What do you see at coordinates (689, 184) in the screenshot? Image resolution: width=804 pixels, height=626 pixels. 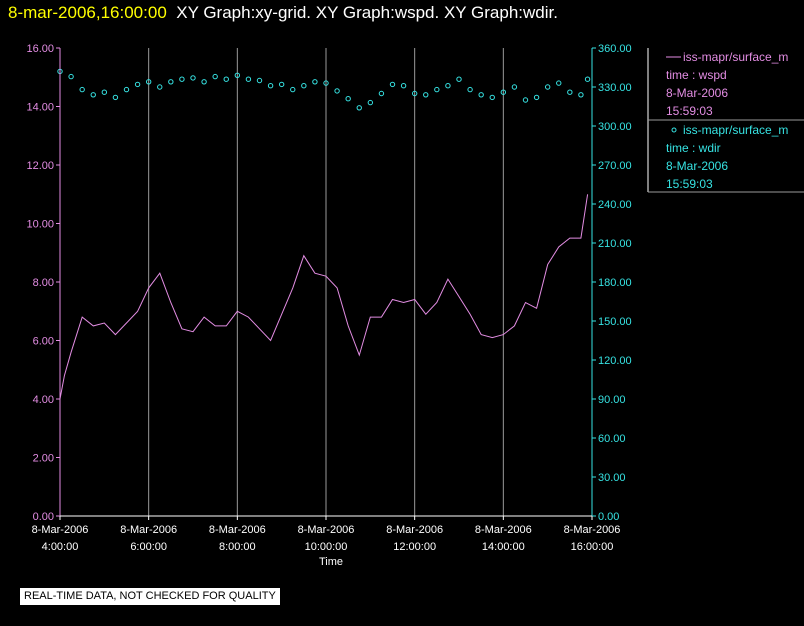 I see `legend-wdir-time: 15:59:03` at bounding box center [689, 184].